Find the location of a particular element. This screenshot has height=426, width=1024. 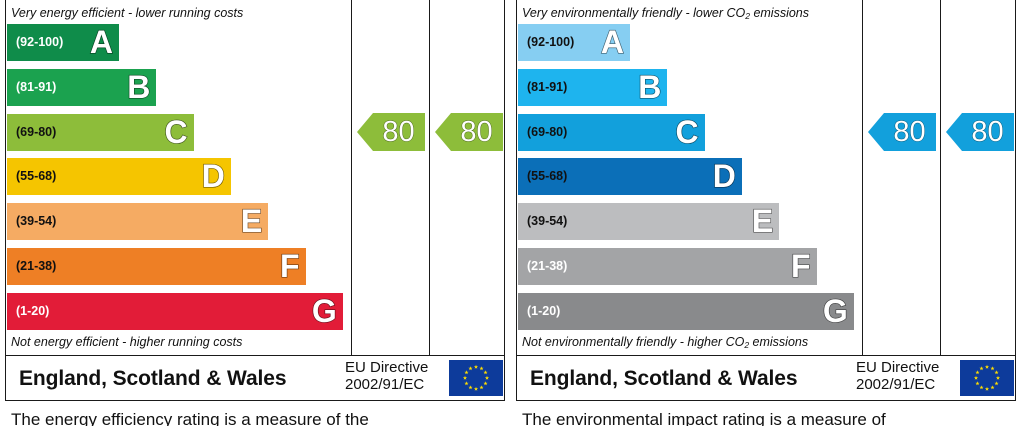

region-label: England, Scotland & Wales is located at coordinates (664, 378).